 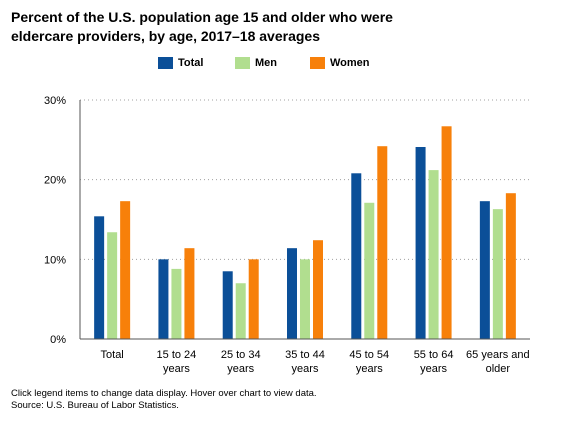 I want to click on legend-swatch-women, so click(x=317, y=63).